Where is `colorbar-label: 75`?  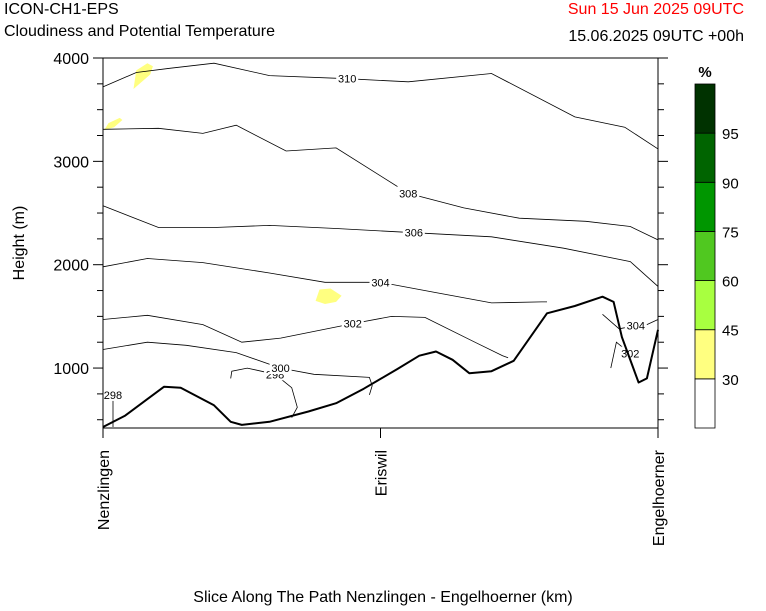 colorbar-label: 75 is located at coordinates (730, 232).